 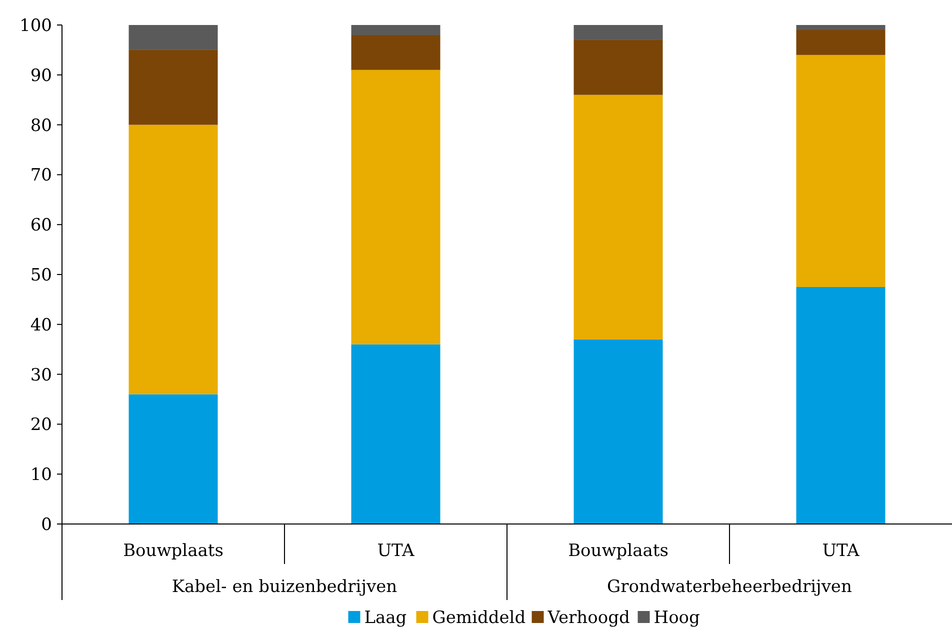 What do you see at coordinates (41, 275) in the screenshot?
I see `y-tick-label: 50` at bounding box center [41, 275].